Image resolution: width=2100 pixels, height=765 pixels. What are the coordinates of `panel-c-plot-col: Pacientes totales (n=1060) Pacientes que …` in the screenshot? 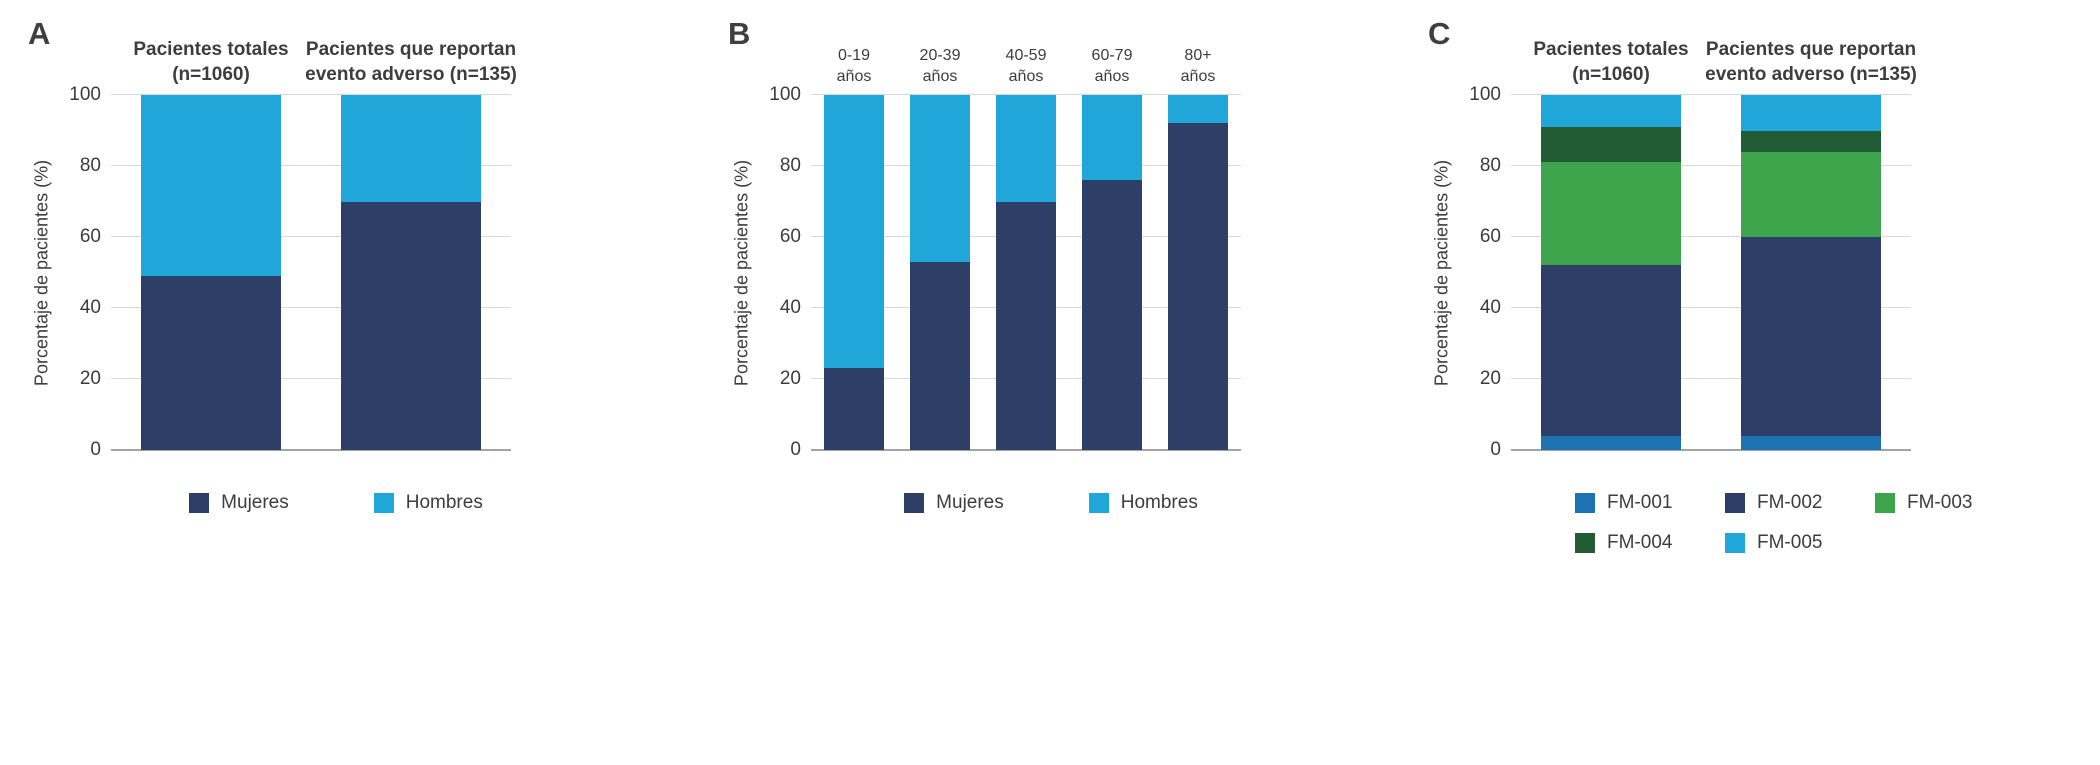 It's located at (1714, 233).